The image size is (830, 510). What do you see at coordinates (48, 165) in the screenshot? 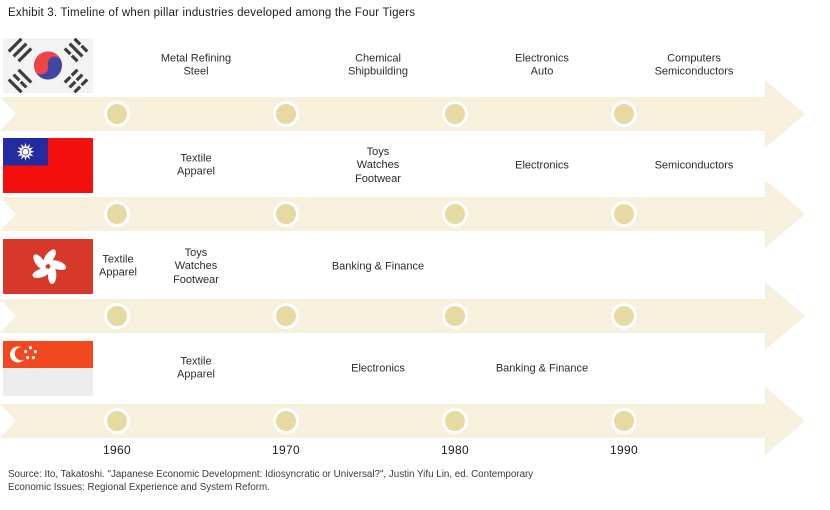
I see `taiwan-flag-icon` at bounding box center [48, 165].